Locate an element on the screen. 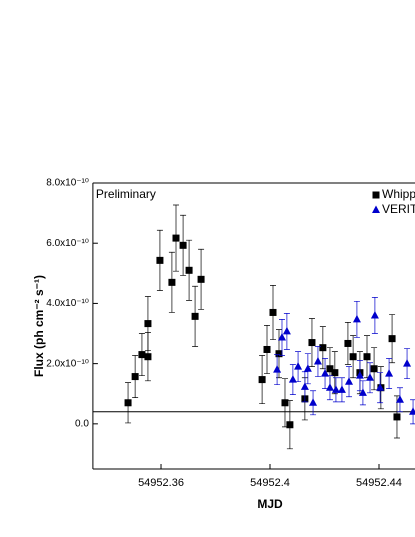 The height and width of the screenshot is (537, 415). y-tick-label: 2.0x10⁻¹⁰ is located at coordinates (67, 363).